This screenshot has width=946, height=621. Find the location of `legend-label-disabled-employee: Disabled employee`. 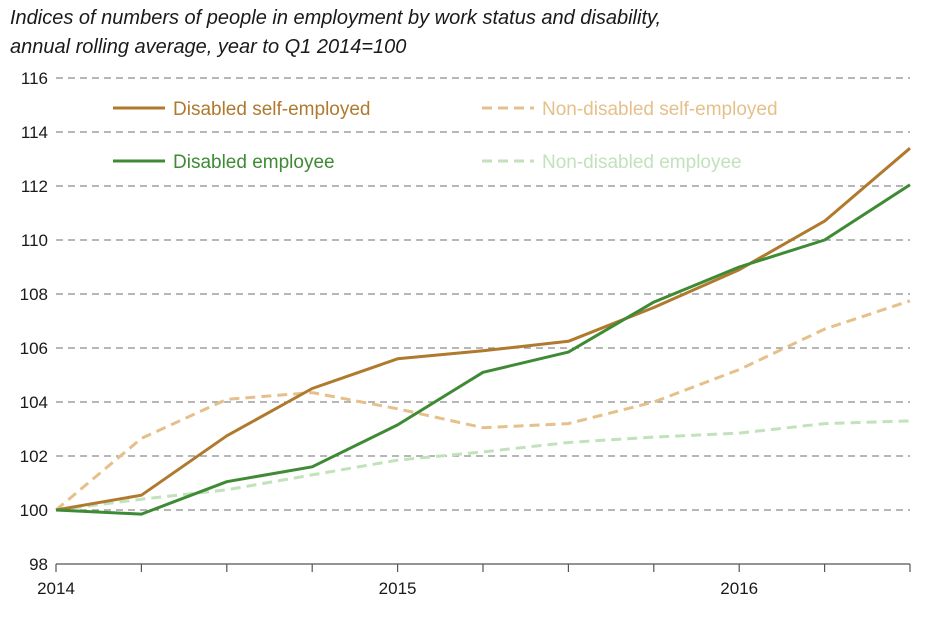

legend-label-disabled-employee: Disabled employee is located at coordinates (254, 162).